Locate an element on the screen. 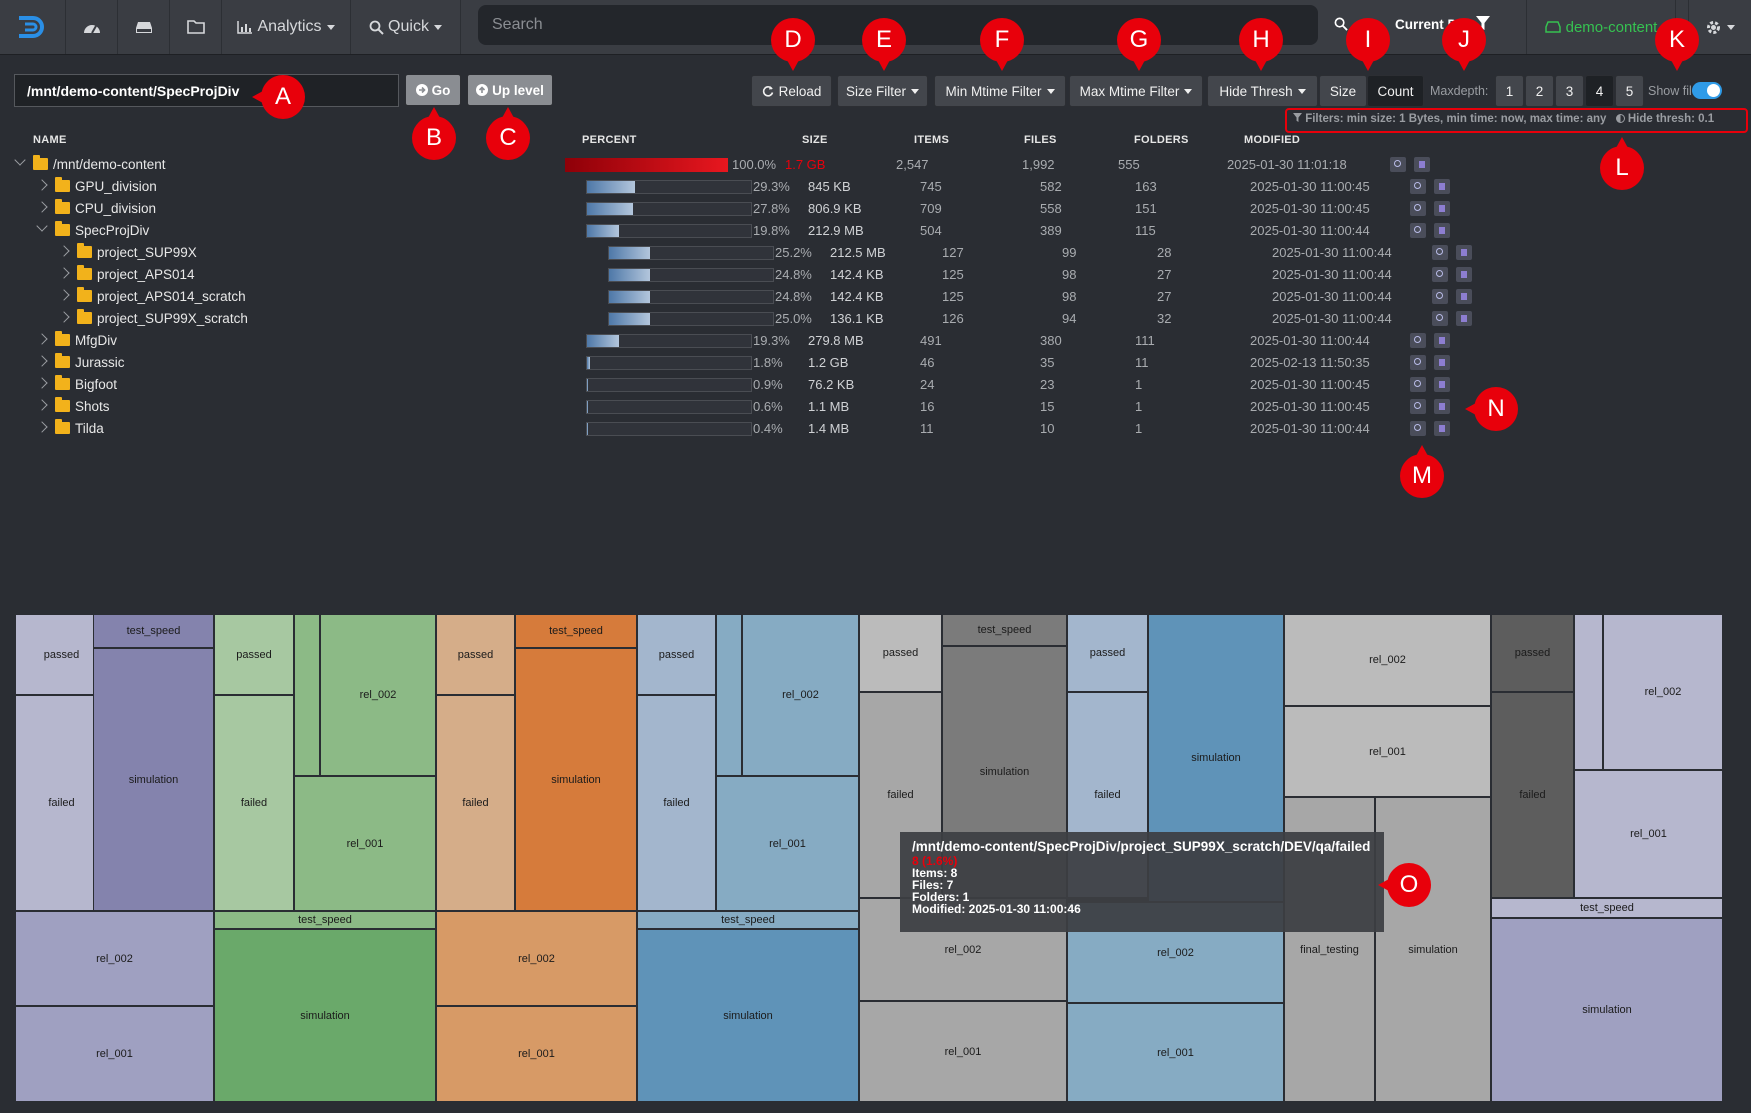  col-header-name: NAME is located at coordinates (50, 140).